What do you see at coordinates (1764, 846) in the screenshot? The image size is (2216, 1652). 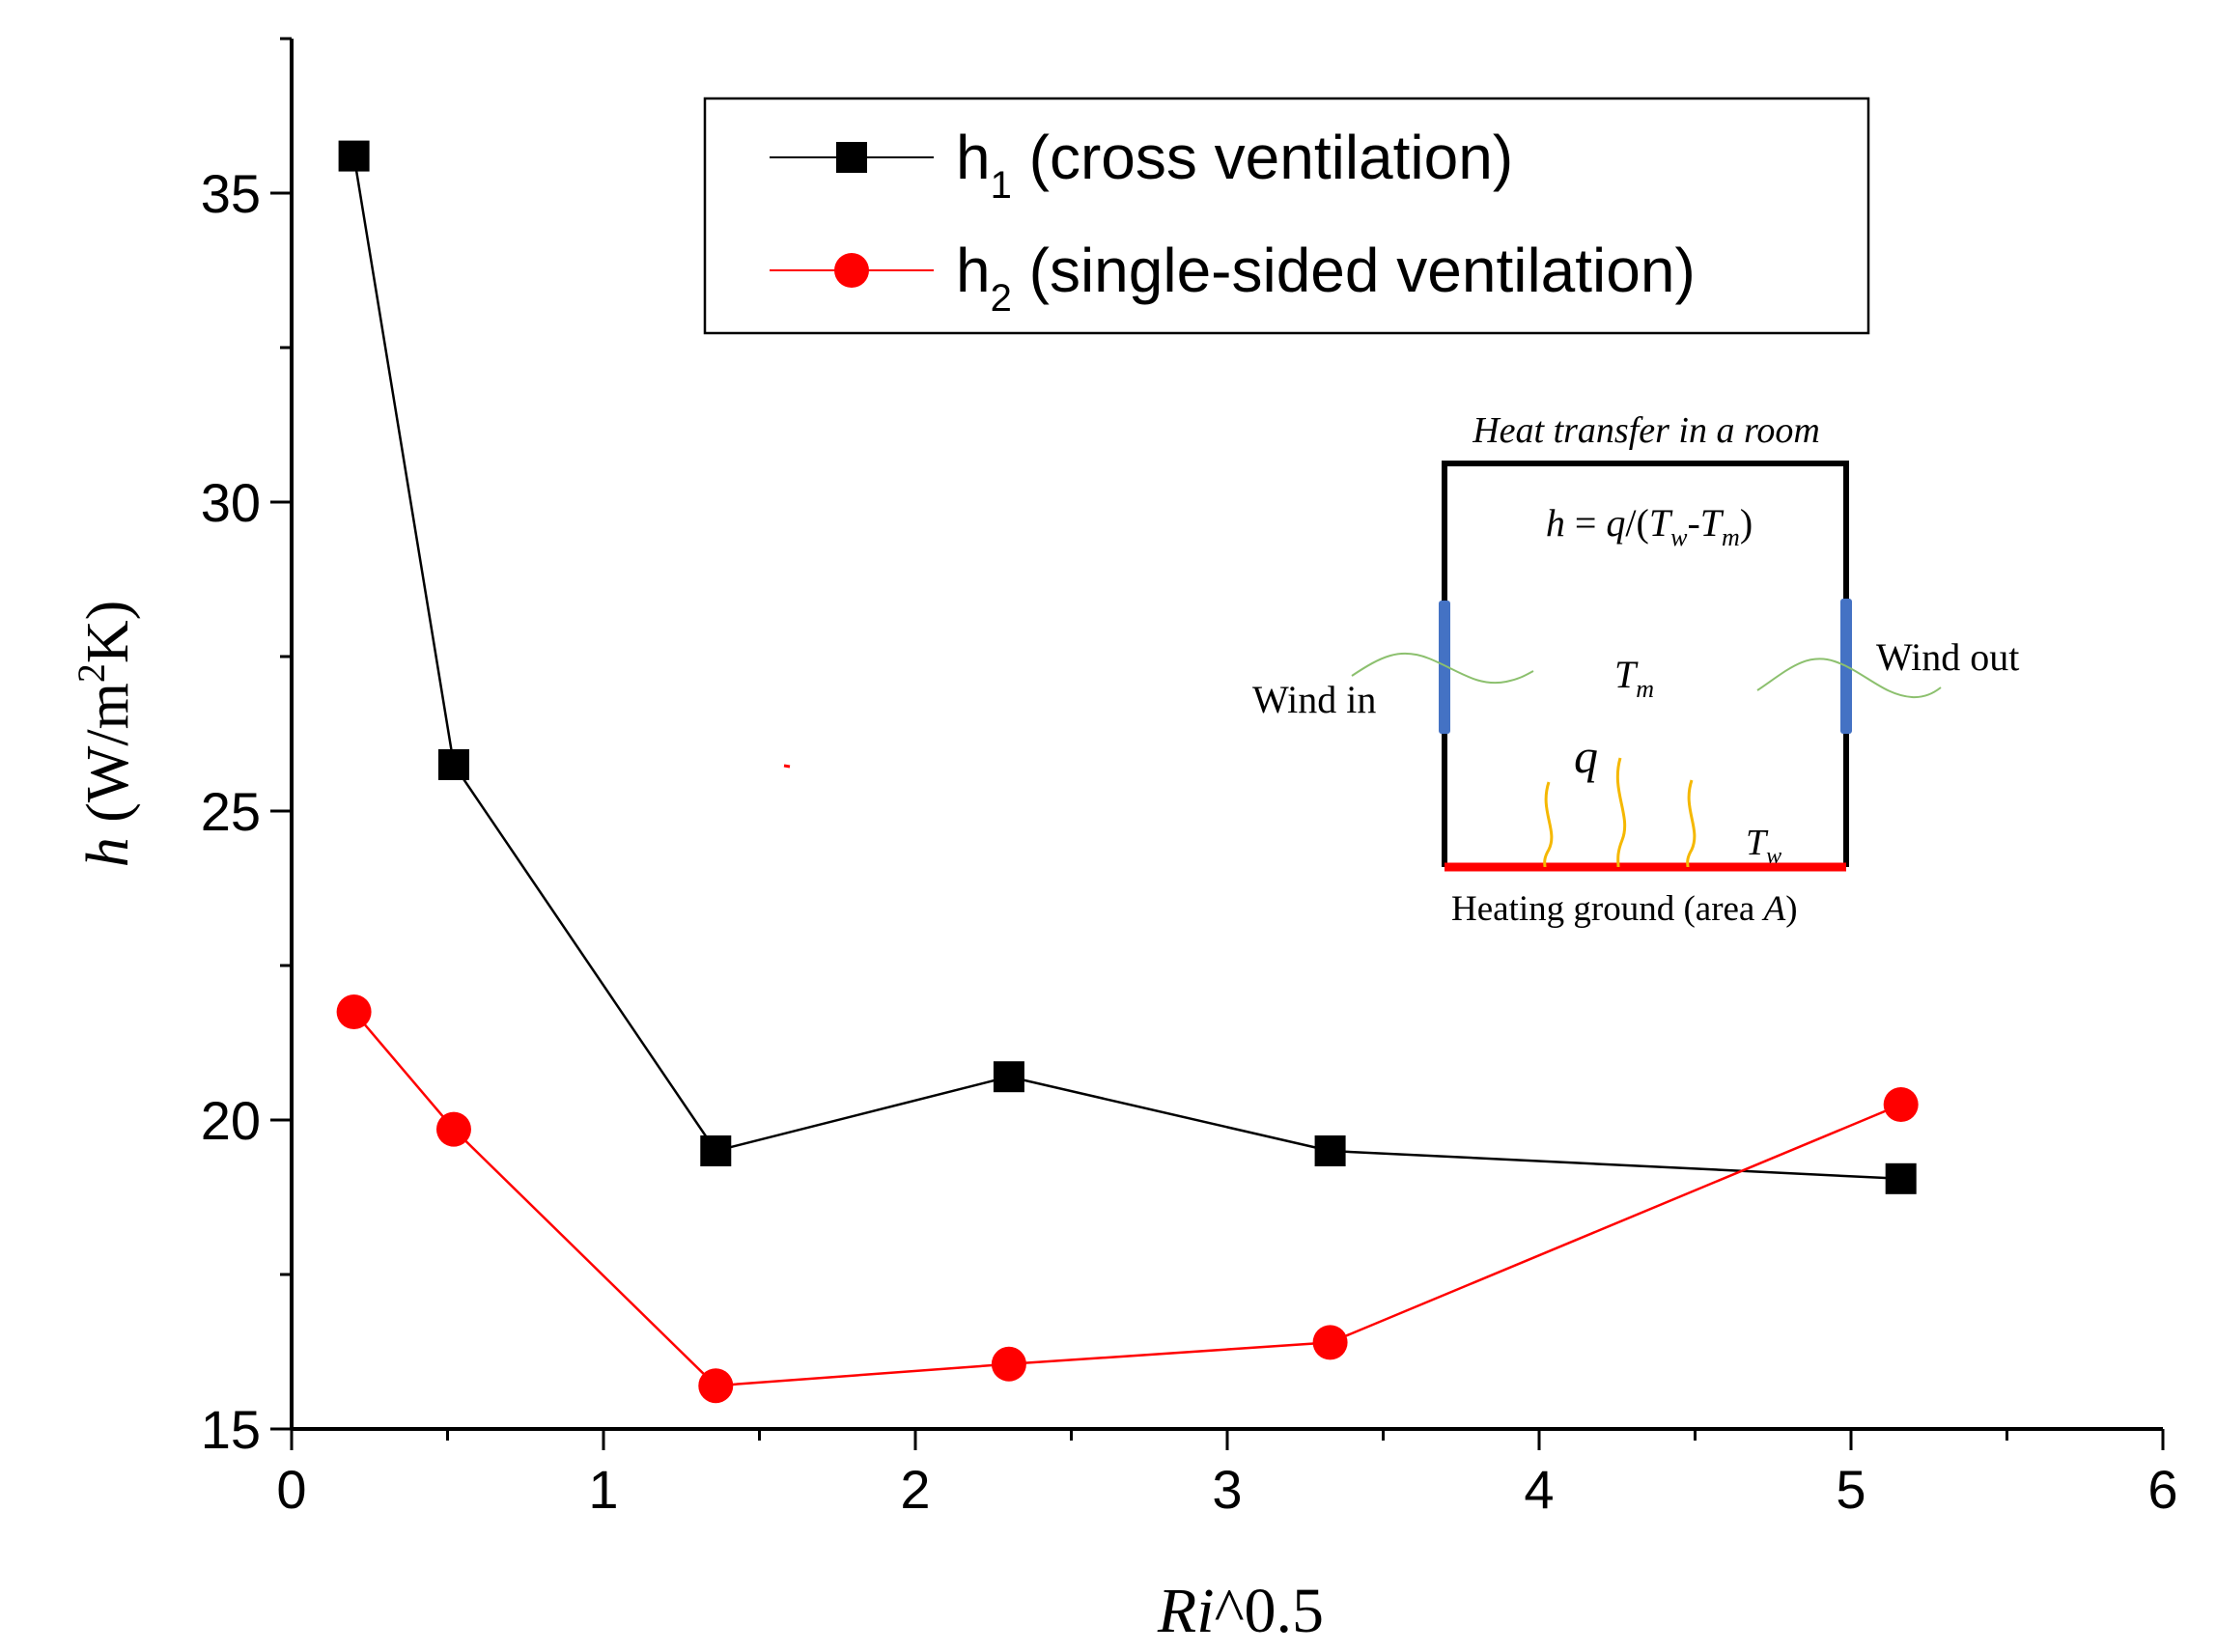 I see `tw-label: Tw` at bounding box center [1764, 846].